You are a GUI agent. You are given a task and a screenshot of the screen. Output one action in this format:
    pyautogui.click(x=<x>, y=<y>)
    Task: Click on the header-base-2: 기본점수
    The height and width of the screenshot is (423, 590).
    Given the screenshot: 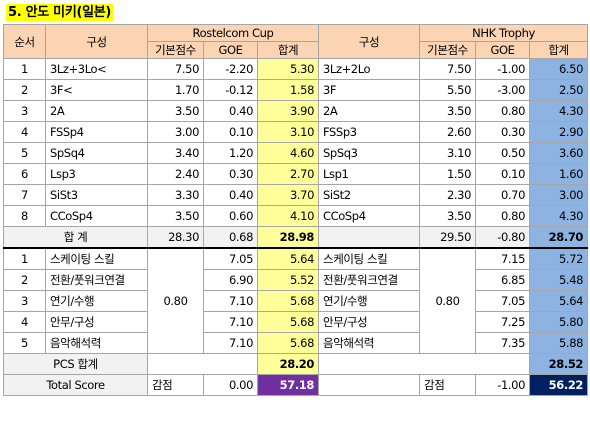 What is the action you would take?
    pyautogui.click(x=448, y=50)
    